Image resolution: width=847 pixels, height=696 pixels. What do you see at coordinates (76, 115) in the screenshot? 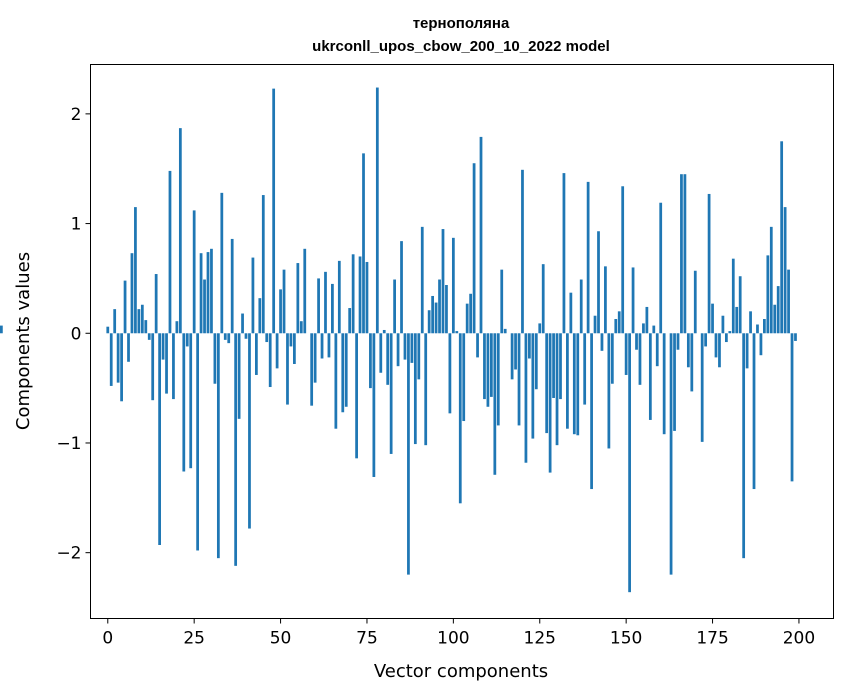
I see `y-tick-label: 2` at bounding box center [76, 115].